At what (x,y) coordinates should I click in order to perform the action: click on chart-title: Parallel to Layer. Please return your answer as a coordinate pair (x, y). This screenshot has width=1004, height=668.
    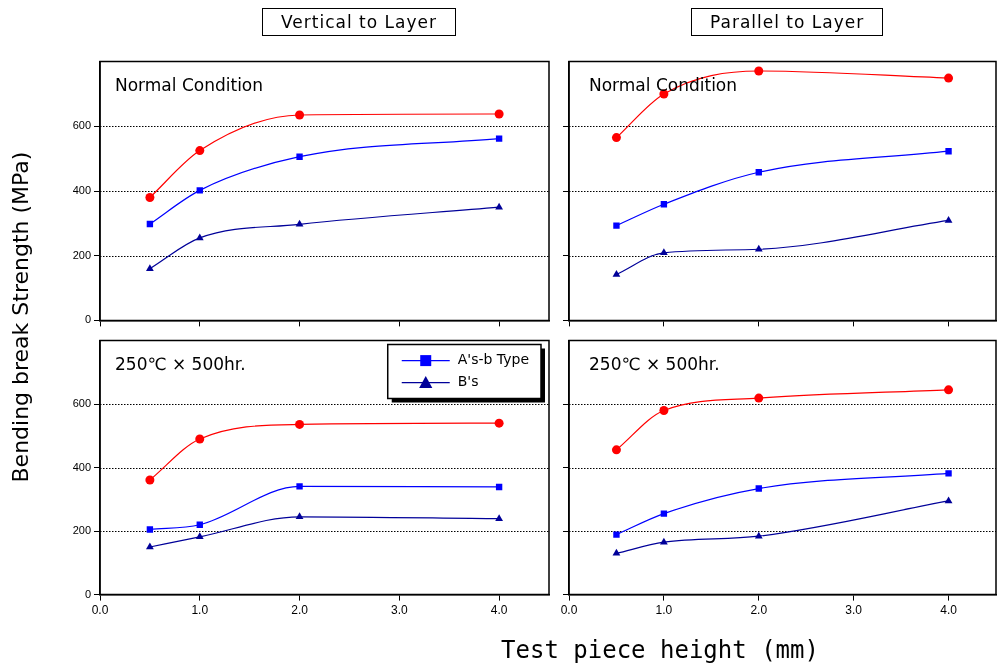
    Looking at the image, I should click on (787, 22).